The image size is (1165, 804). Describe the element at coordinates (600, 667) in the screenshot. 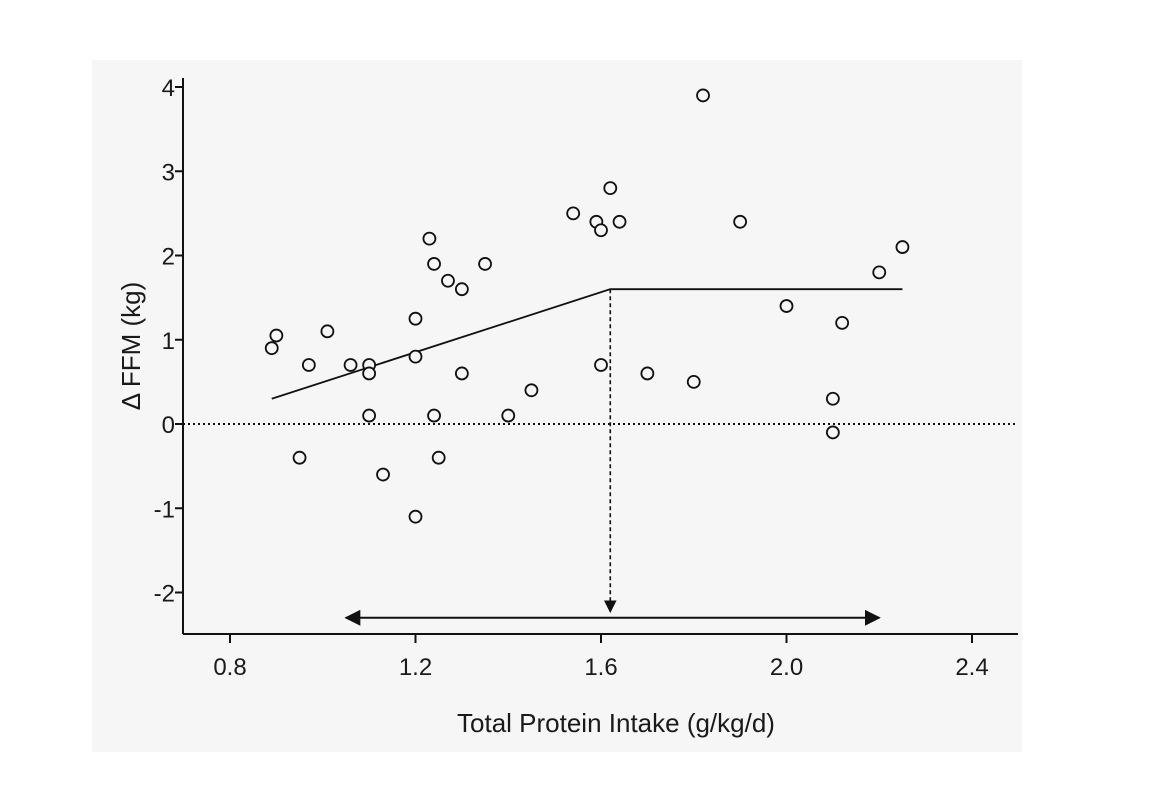

I see `x-tick-label: 1.6` at that location.